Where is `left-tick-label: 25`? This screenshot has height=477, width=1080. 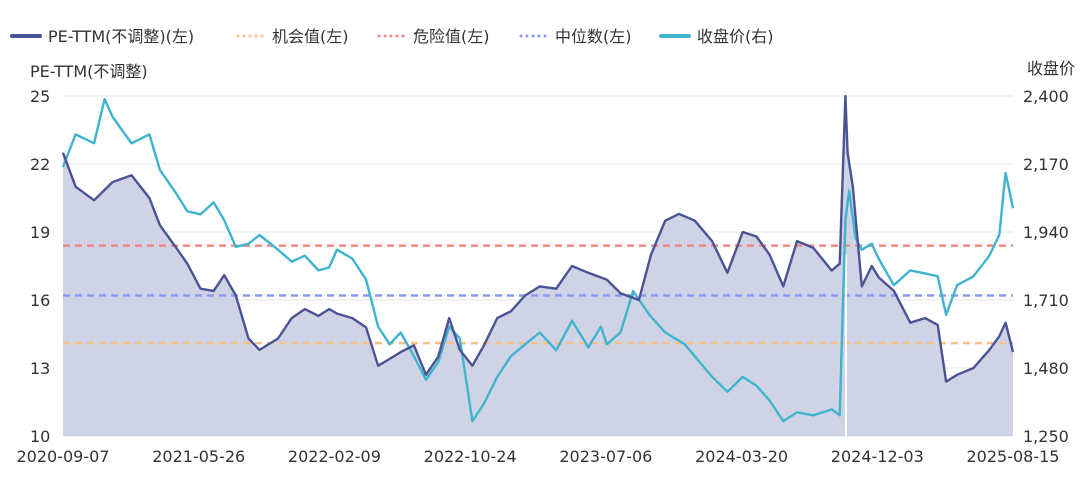 left-tick-label: 25 is located at coordinates (40, 96).